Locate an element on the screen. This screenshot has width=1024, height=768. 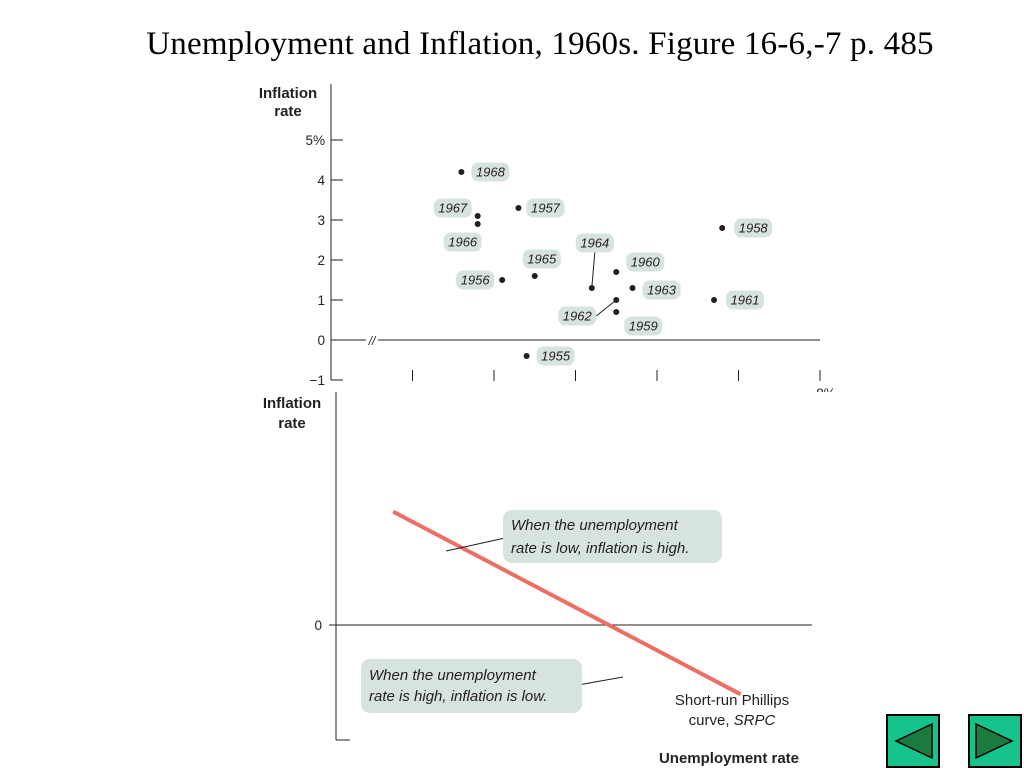
srpc-ylabel-line1: Inflation is located at coordinates (292, 403).